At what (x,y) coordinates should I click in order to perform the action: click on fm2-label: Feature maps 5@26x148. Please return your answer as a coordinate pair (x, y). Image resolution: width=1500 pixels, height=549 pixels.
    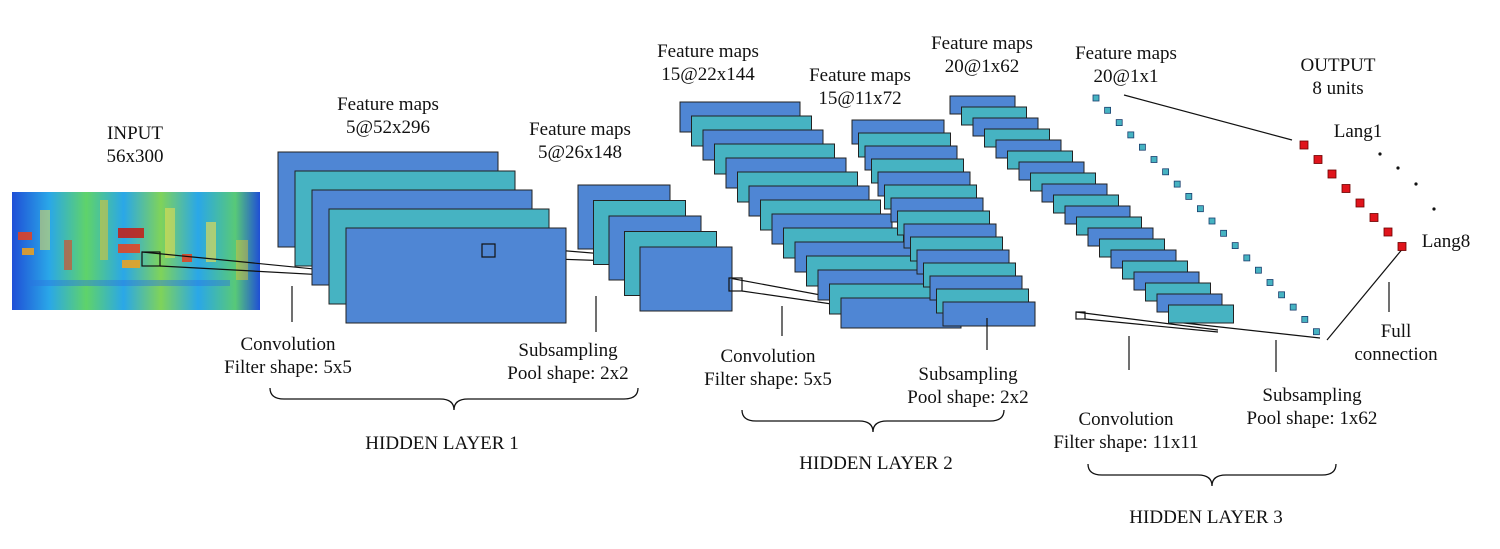
    Looking at the image, I should click on (580, 141).